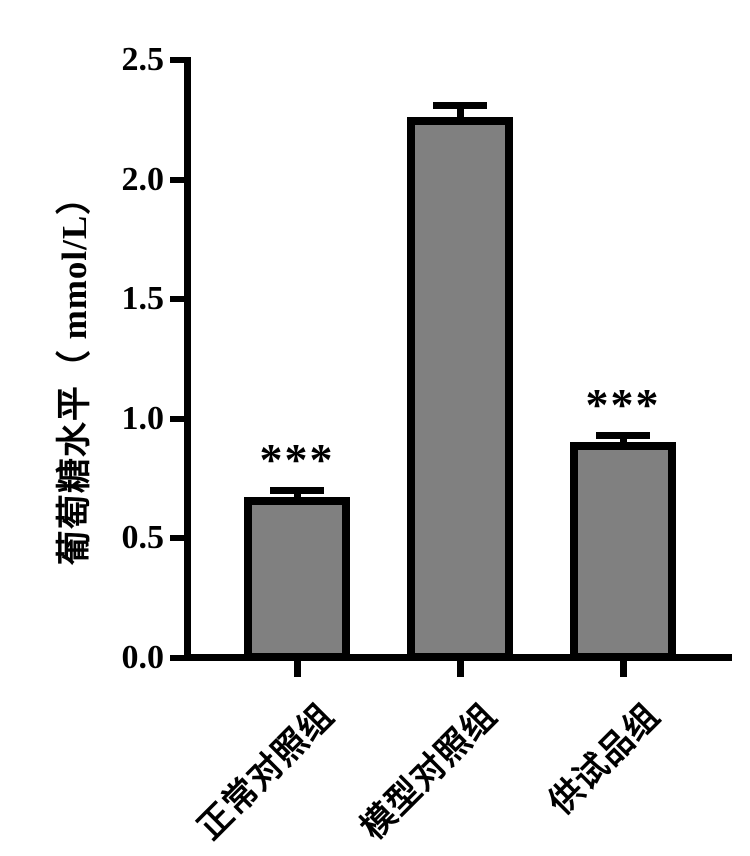  Describe the element at coordinates (143, 418) in the screenshot. I see `y-tick-label: 1.0` at that location.